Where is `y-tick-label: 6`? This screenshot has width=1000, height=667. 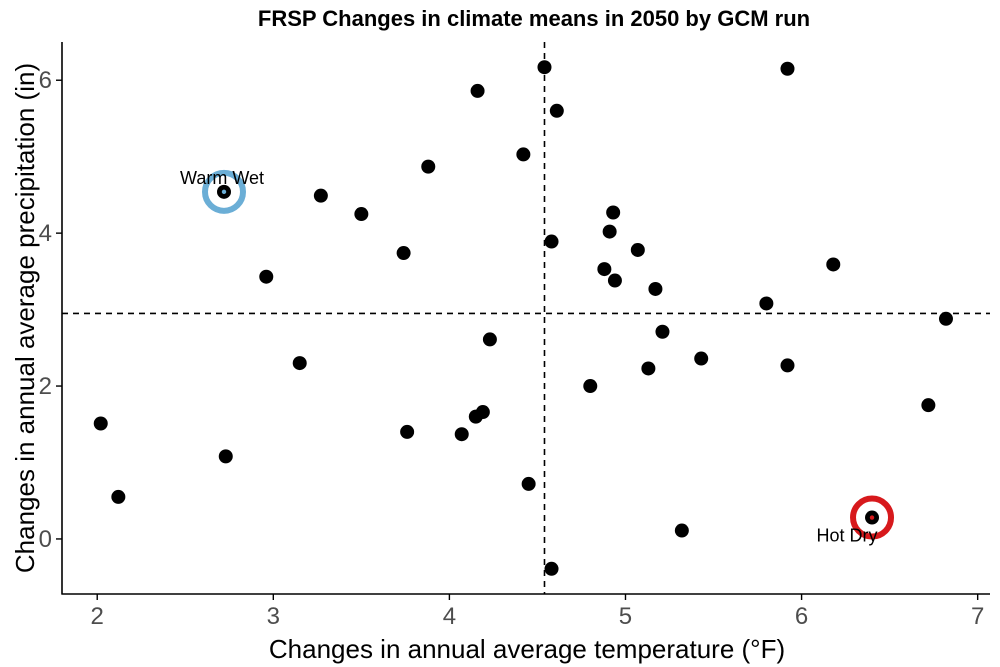 y-tick-label: 6 is located at coordinates (45, 80).